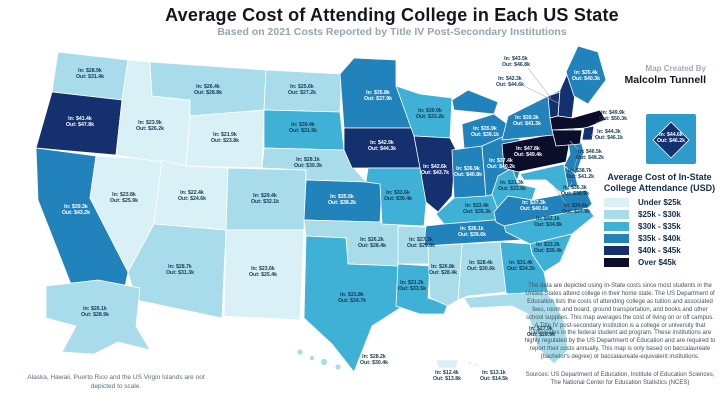  Describe the element at coordinates (90, 74) in the screenshot. I see `label-wa: In: $28.9k Out: $31.4k` at that location.